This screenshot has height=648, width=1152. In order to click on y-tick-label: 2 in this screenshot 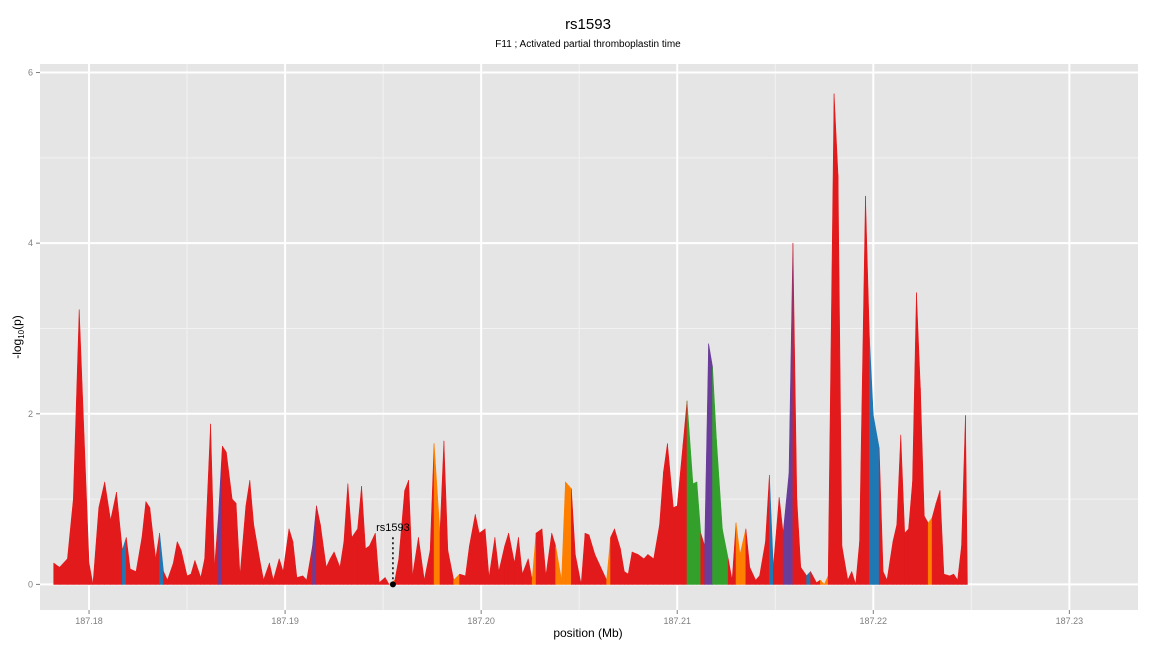, I will do `click(30, 414)`.